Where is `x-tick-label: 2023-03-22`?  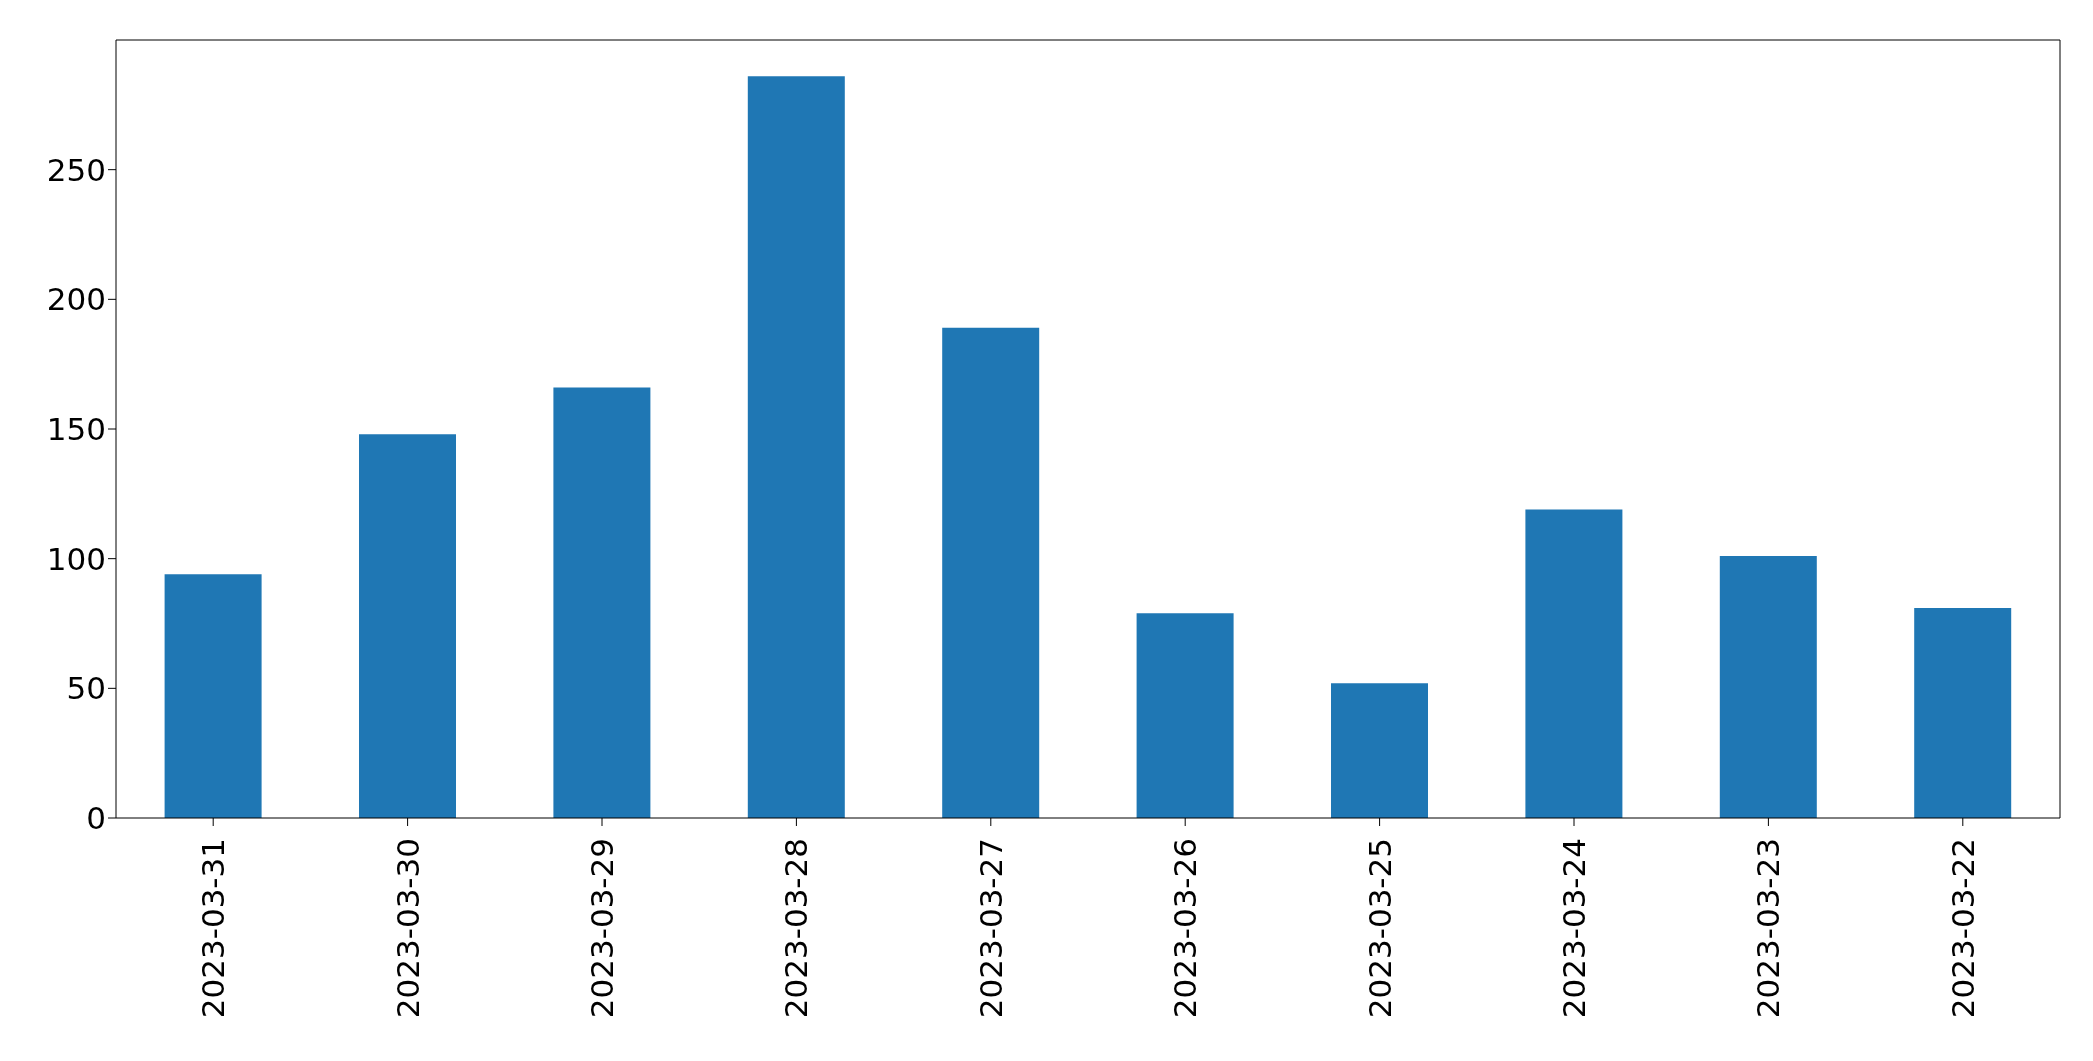
x-tick-label: 2023-03-22 is located at coordinates (1962, 928).